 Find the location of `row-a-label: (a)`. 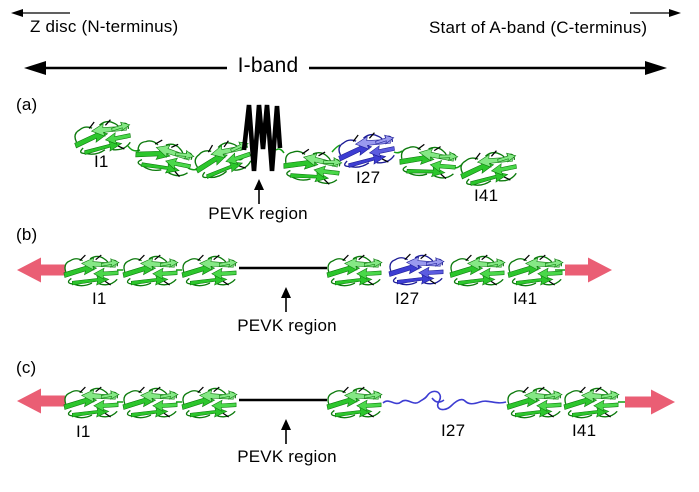

row-a-label: (a) is located at coordinates (27, 104).